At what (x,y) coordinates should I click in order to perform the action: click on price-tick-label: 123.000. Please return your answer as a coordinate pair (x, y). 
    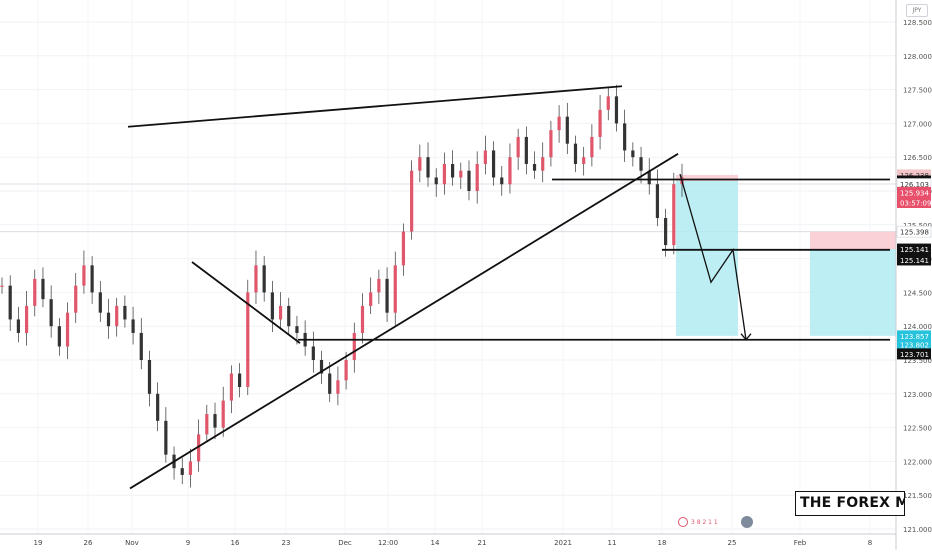
    Looking at the image, I should click on (917, 395).